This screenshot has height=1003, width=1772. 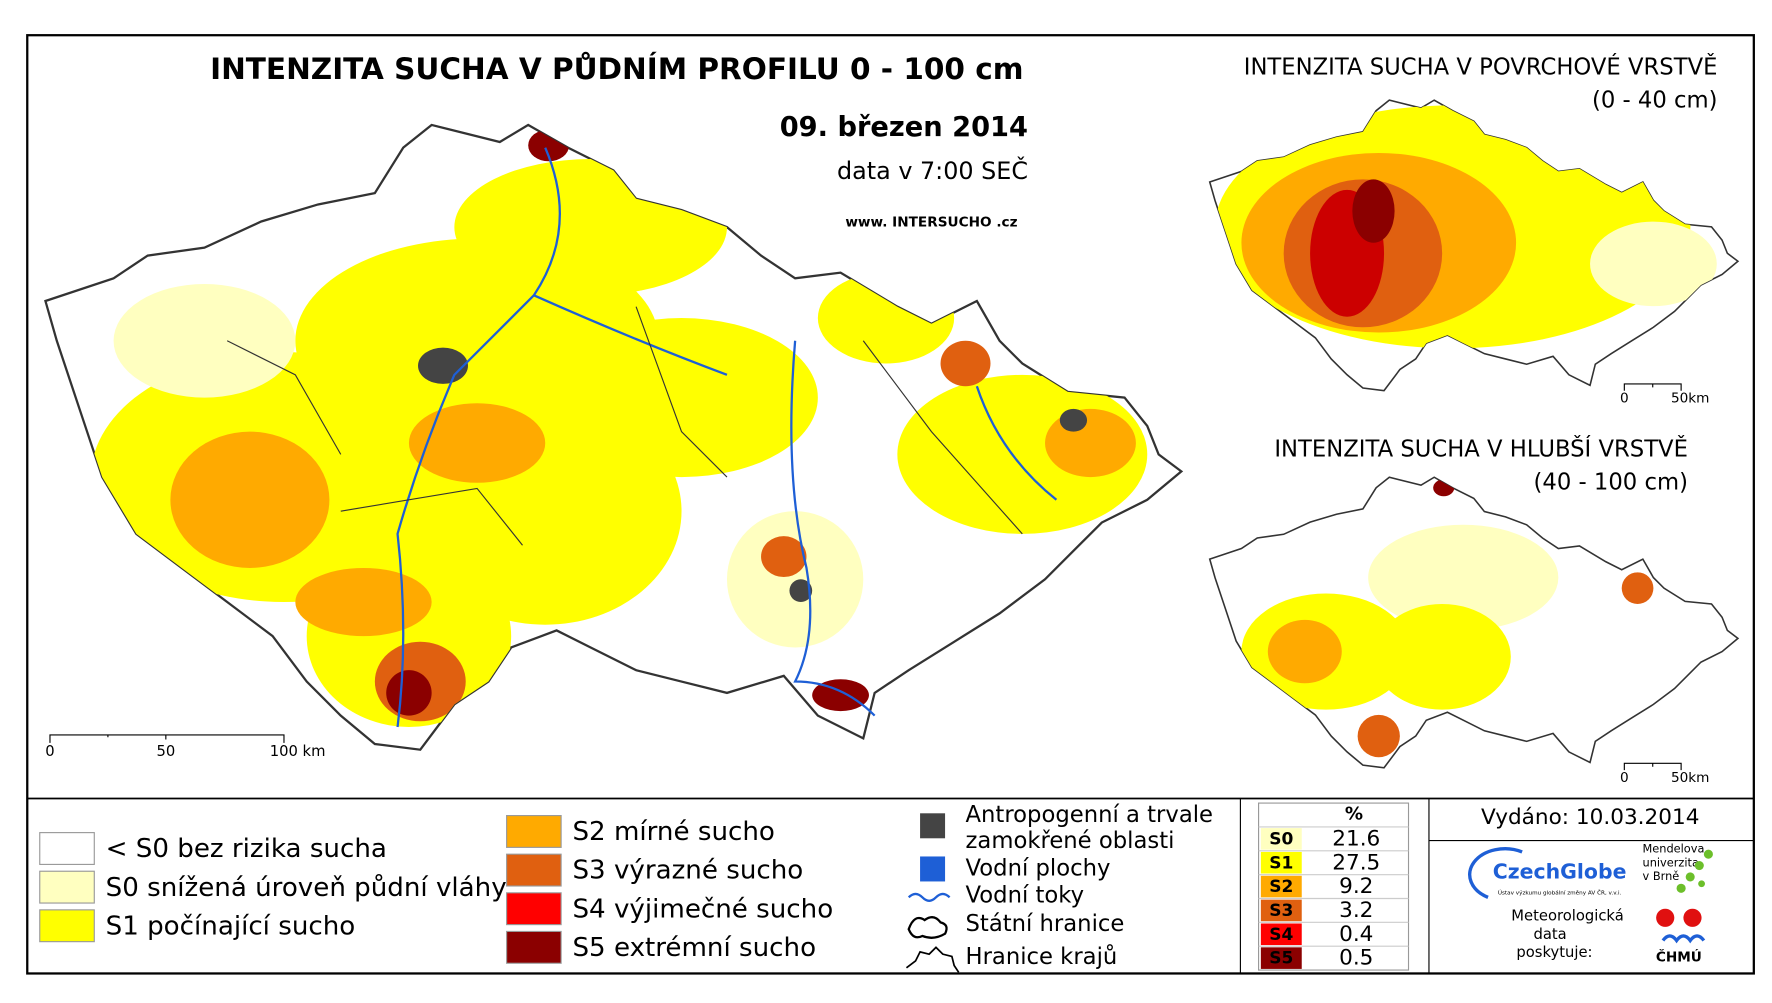 I want to click on scale-label: 50, so click(x=165, y=751).